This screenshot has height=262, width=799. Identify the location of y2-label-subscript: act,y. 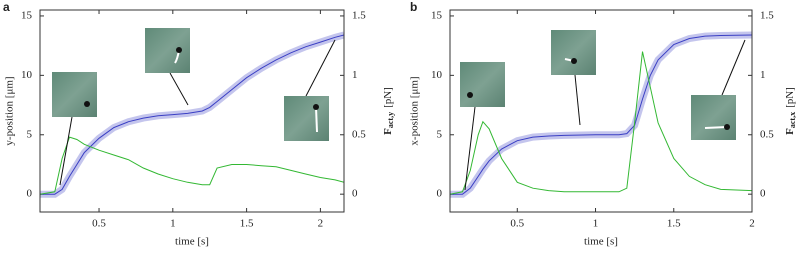
(390, 120).